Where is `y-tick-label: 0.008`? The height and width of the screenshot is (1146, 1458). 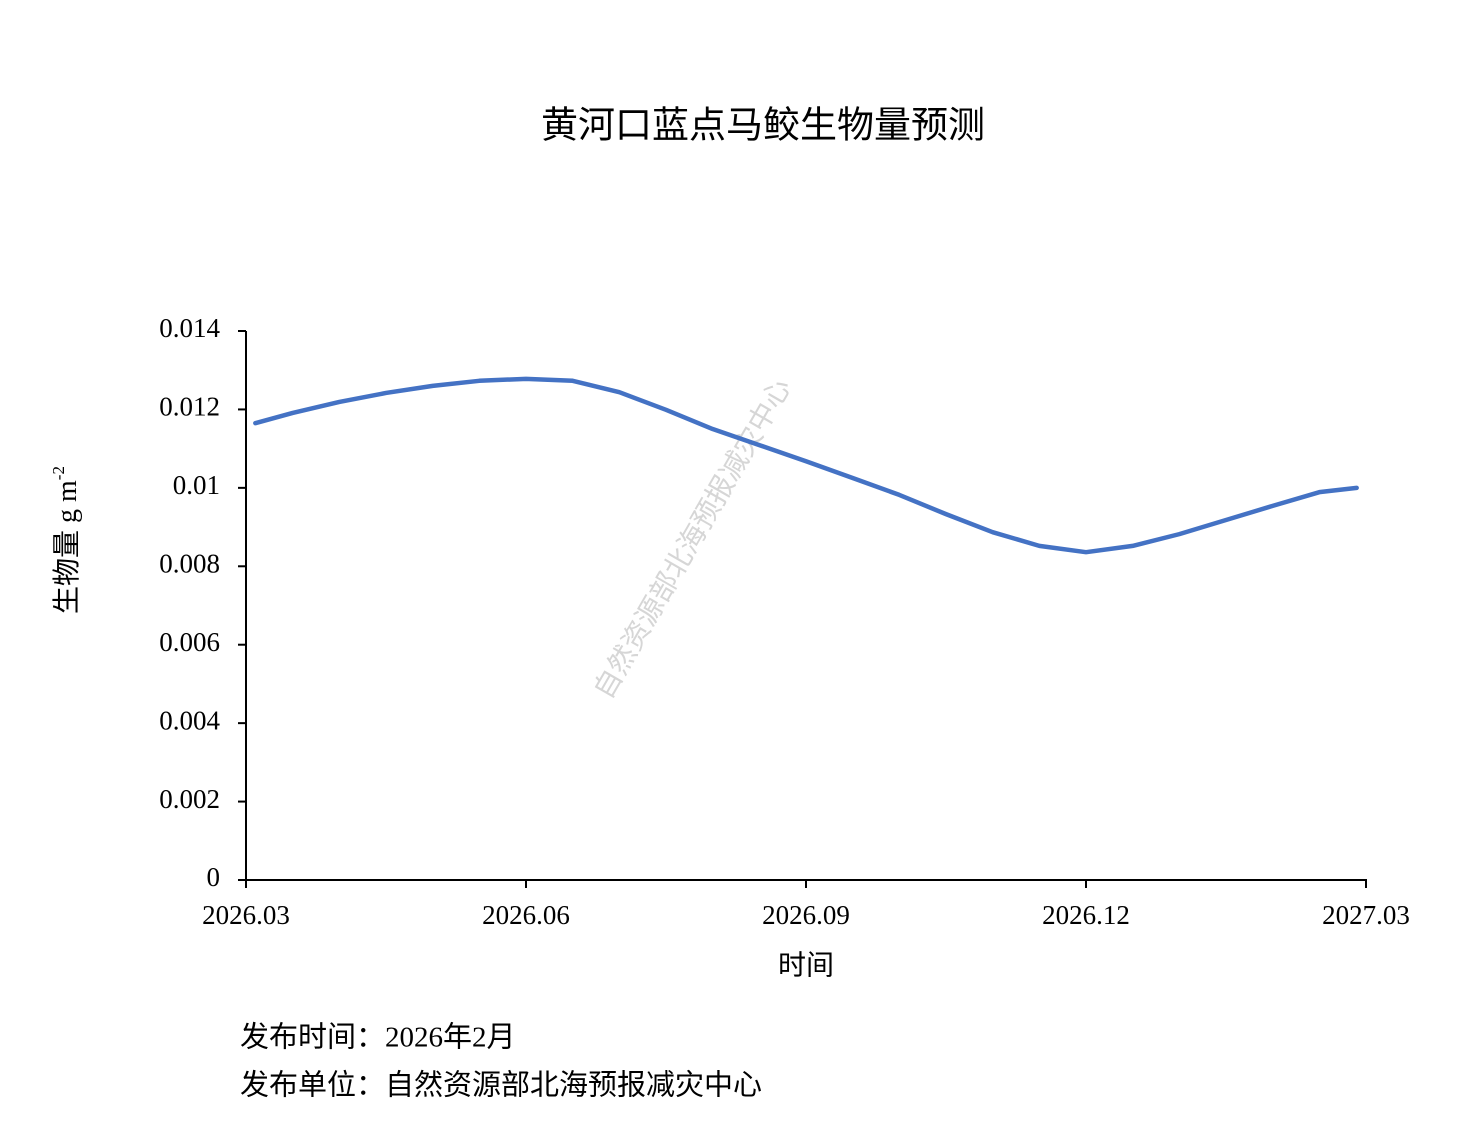 y-tick-label: 0.008 is located at coordinates (189, 563).